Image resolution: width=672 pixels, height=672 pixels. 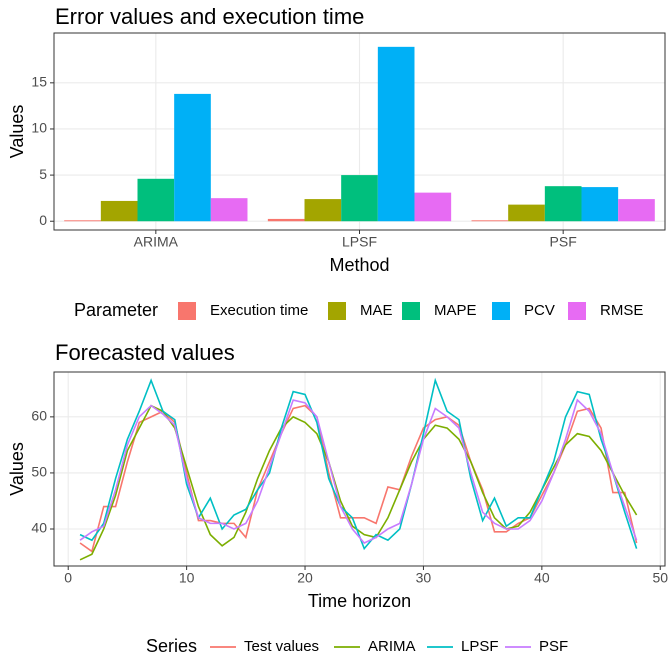 I want to click on legend-label: PSF, so click(x=553, y=646).